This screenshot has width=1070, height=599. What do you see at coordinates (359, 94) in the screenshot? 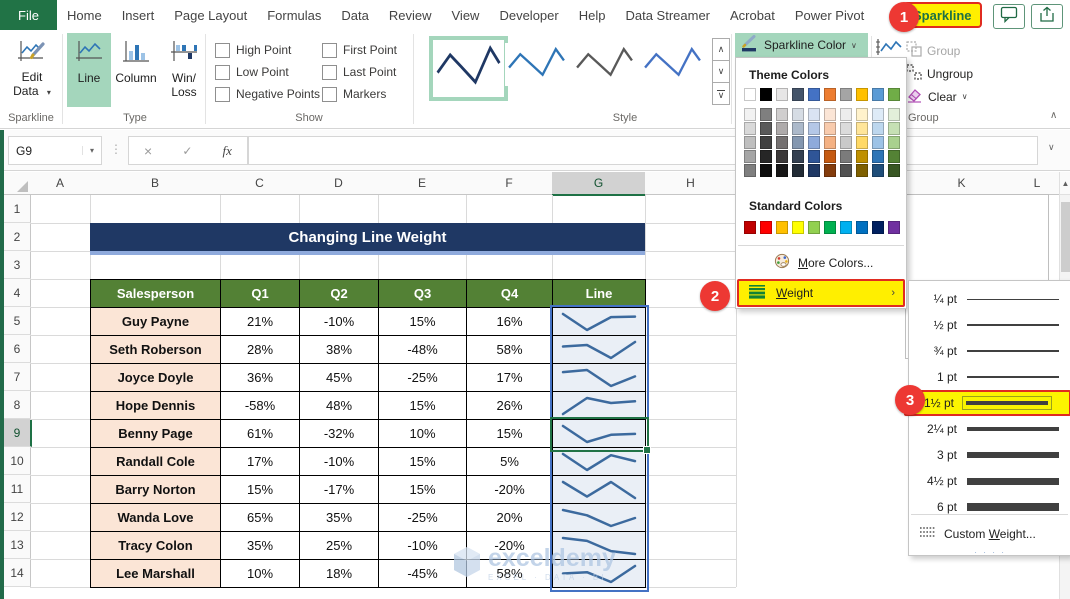
I see `checkbox-markers: Markers` at bounding box center [359, 94].